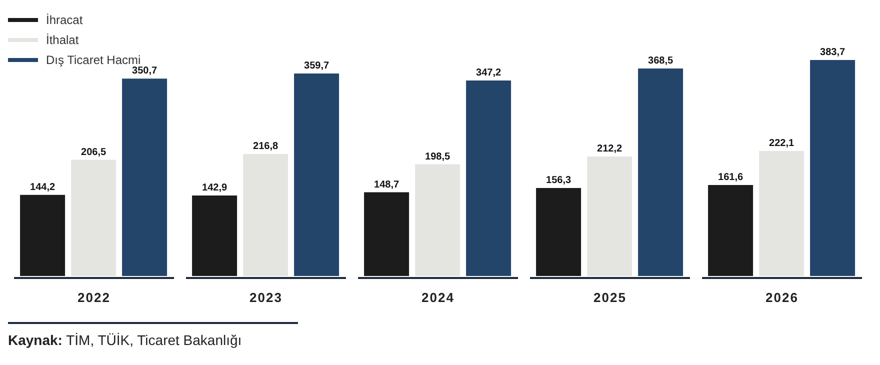 The image size is (880, 365). What do you see at coordinates (215, 188) in the screenshot?
I see `data-label: 142,9` at bounding box center [215, 188].